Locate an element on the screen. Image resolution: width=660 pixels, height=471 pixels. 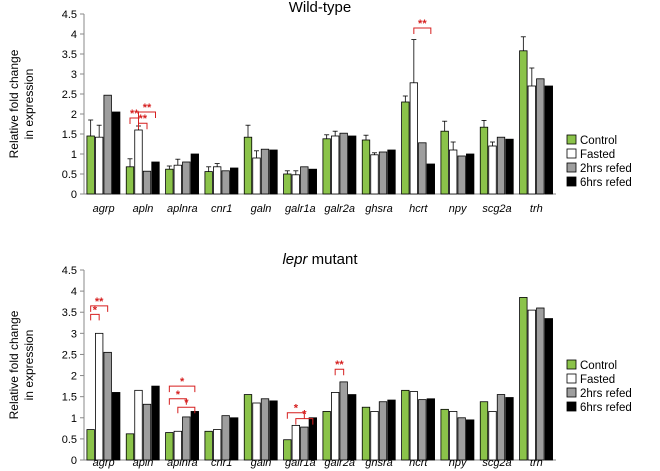
y-tick-label: 2 is located at coordinates (74, 377).